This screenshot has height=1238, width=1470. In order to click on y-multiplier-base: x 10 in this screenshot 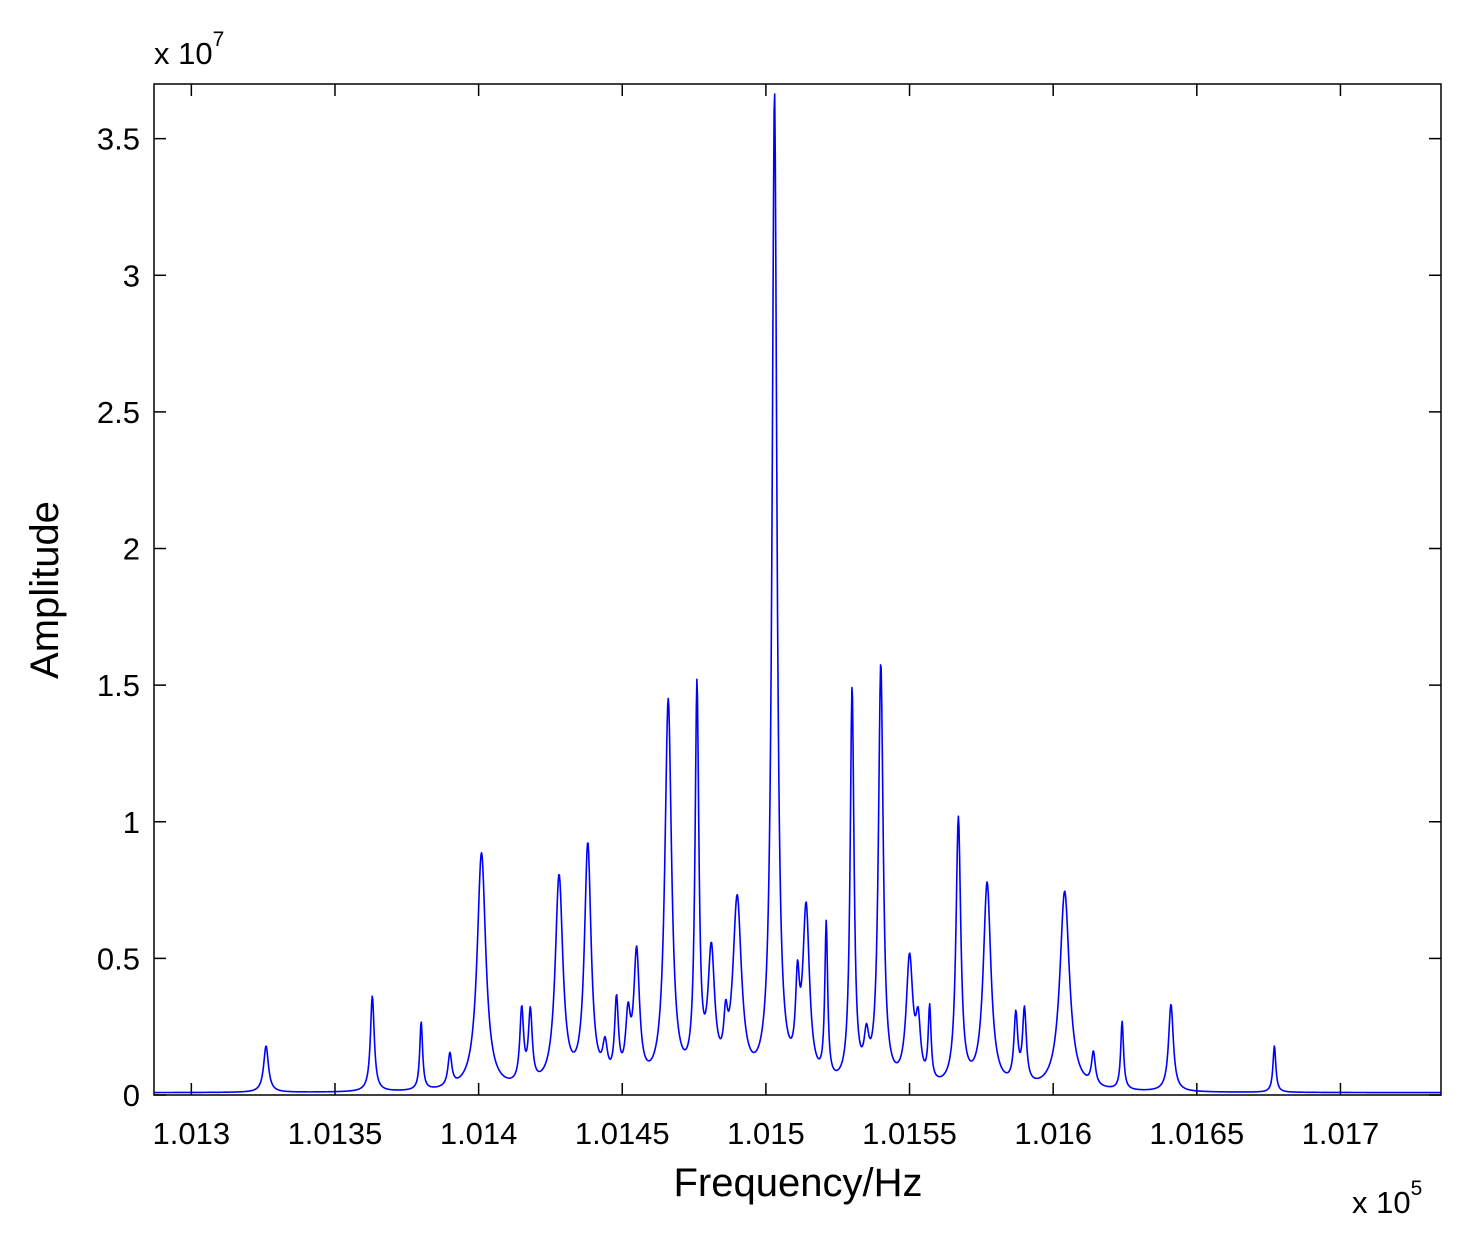, I will do `click(183, 53)`.